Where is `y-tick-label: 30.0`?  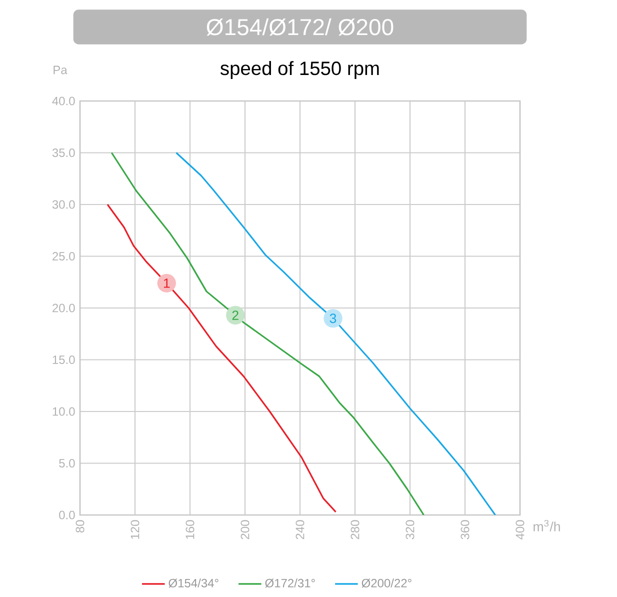
y-tick-label: 30.0 is located at coordinates (63, 204).